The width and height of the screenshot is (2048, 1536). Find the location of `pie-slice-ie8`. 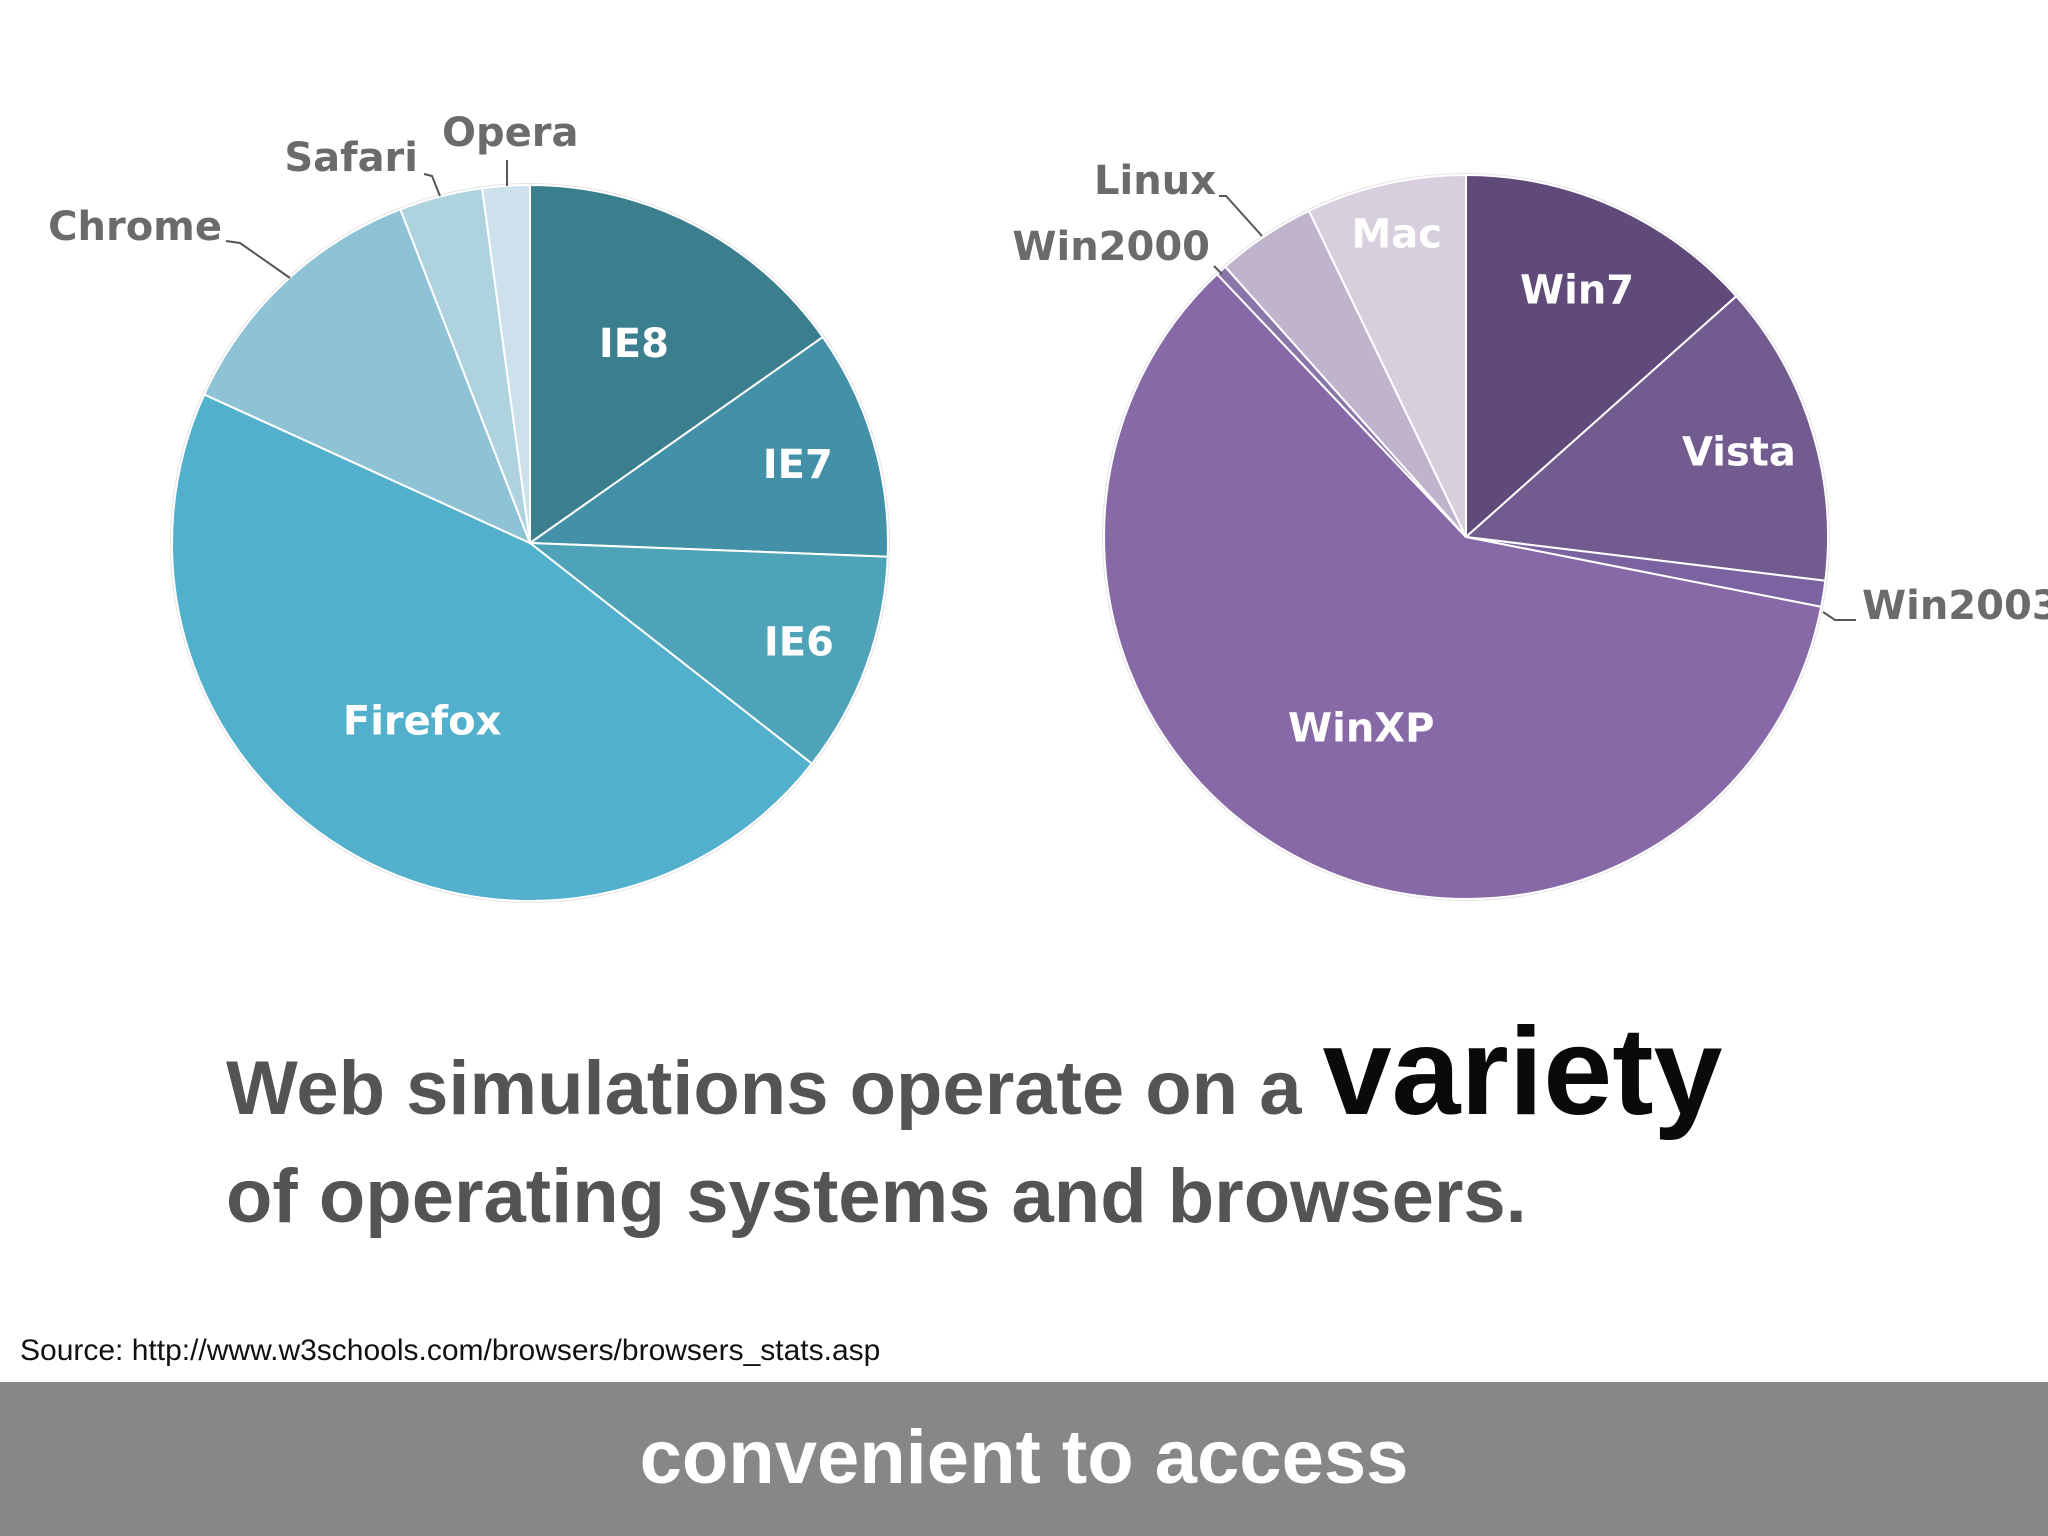

pie-slice-ie8 is located at coordinates (677, 364).